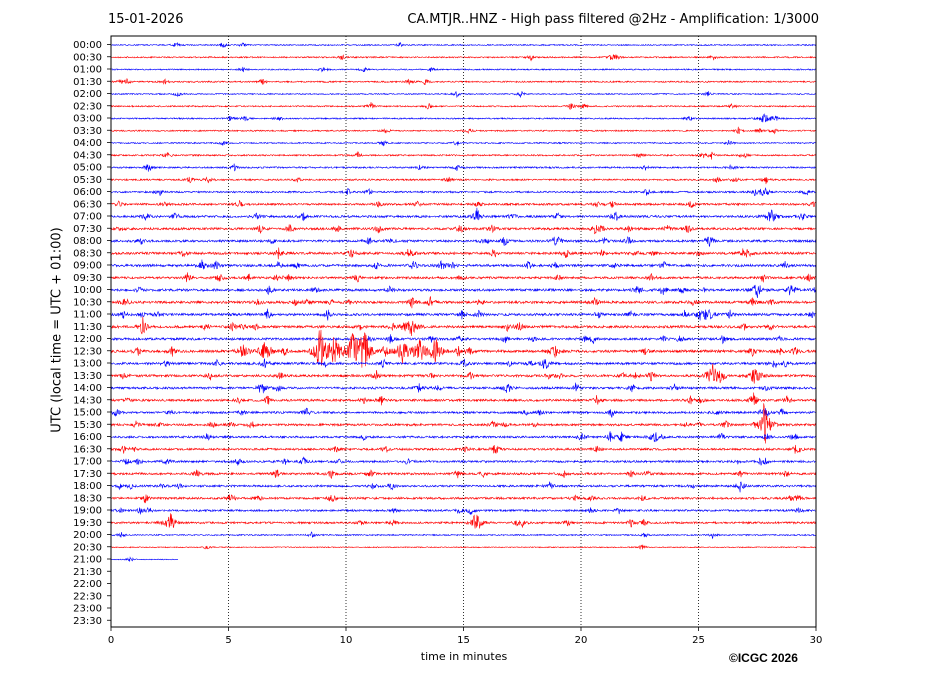 The image size is (927, 696). Describe the element at coordinates (464, 656) in the screenshot. I see `x-axis-label: time in minutes` at that location.